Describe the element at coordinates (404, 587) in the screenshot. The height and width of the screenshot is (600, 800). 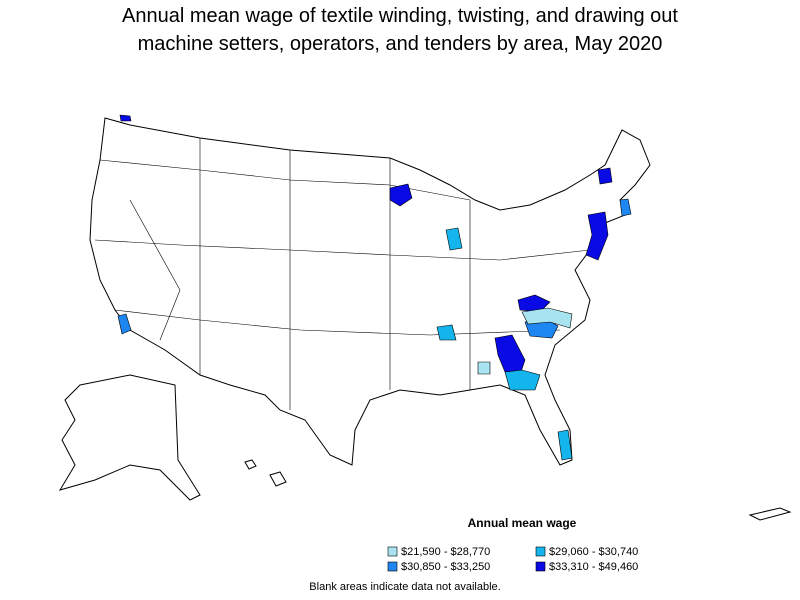
I see `footnote: Blank areas indicate data not available.` at that location.